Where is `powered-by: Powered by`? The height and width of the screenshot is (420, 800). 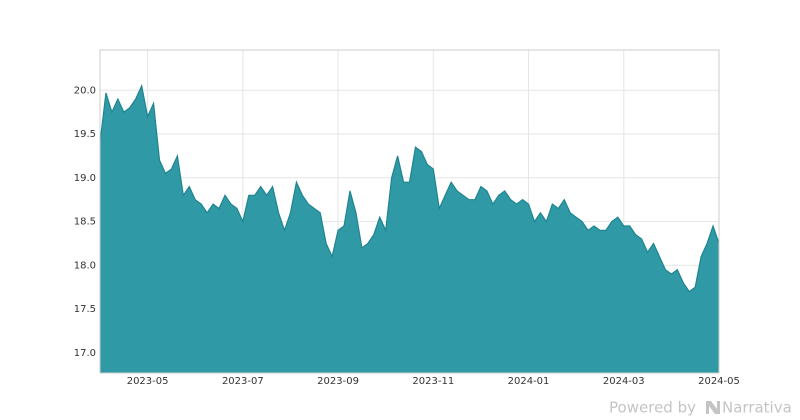 powered-by: Powered by is located at coordinates (652, 408).